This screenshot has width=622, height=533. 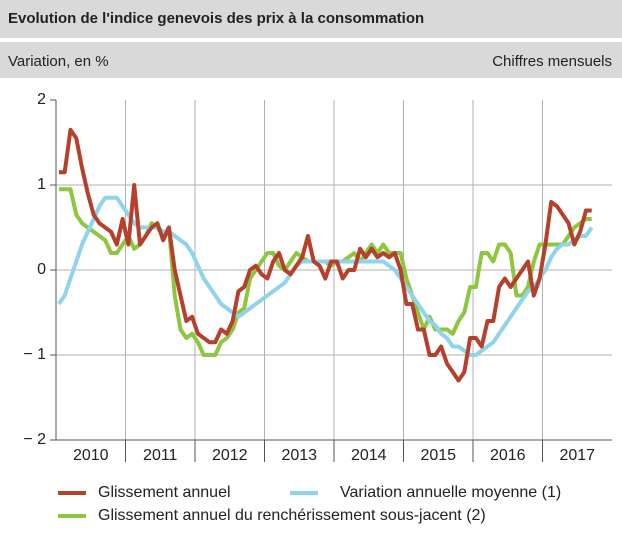 What do you see at coordinates (58, 61) in the screenshot?
I see `subtitle: Variation, en %` at bounding box center [58, 61].